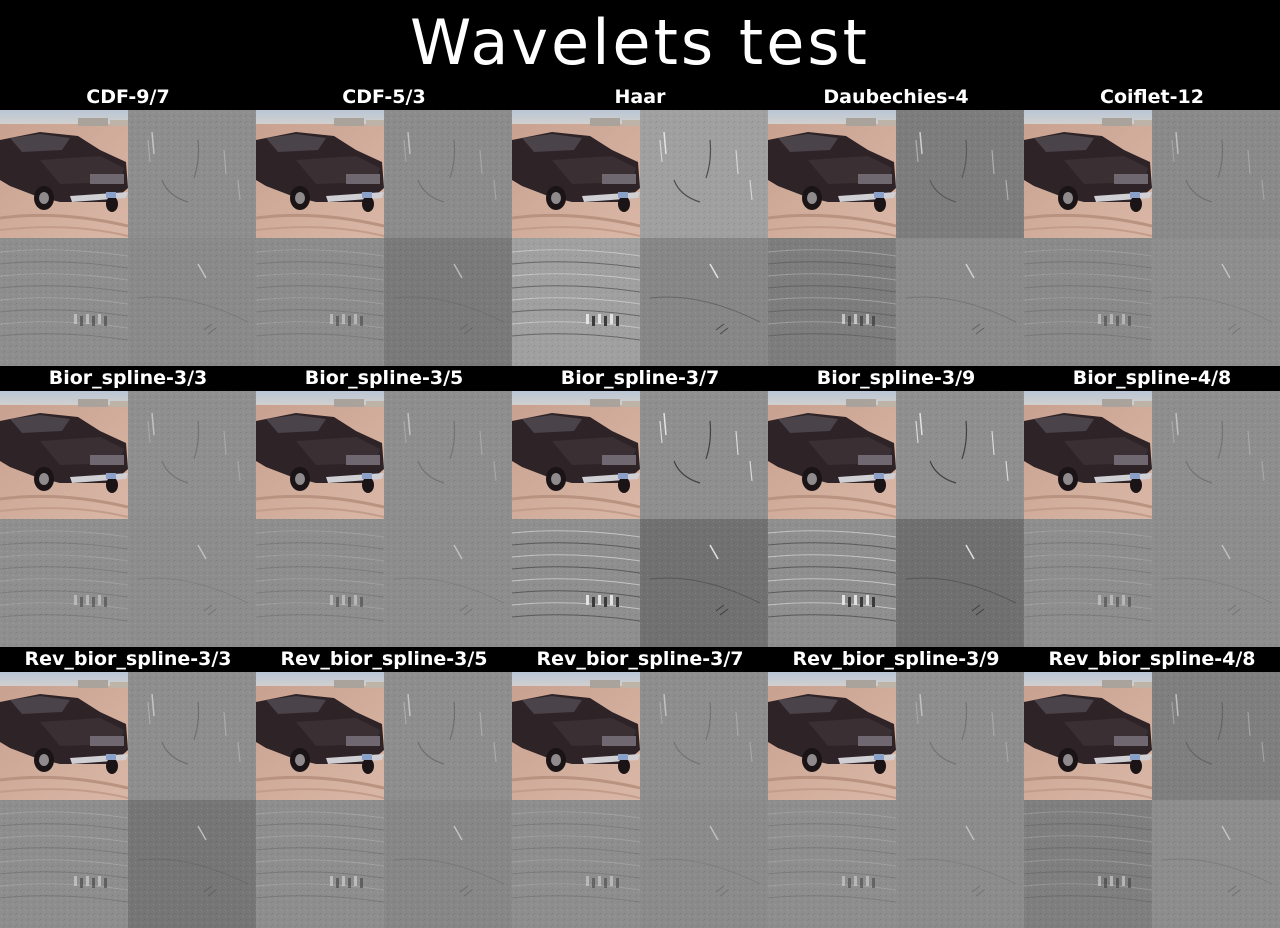 Image resolution: width=1280 pixels, height=928 pixels. I want to click on wavelet-panel: Bior_spline-4/8, so click(1152, 506).